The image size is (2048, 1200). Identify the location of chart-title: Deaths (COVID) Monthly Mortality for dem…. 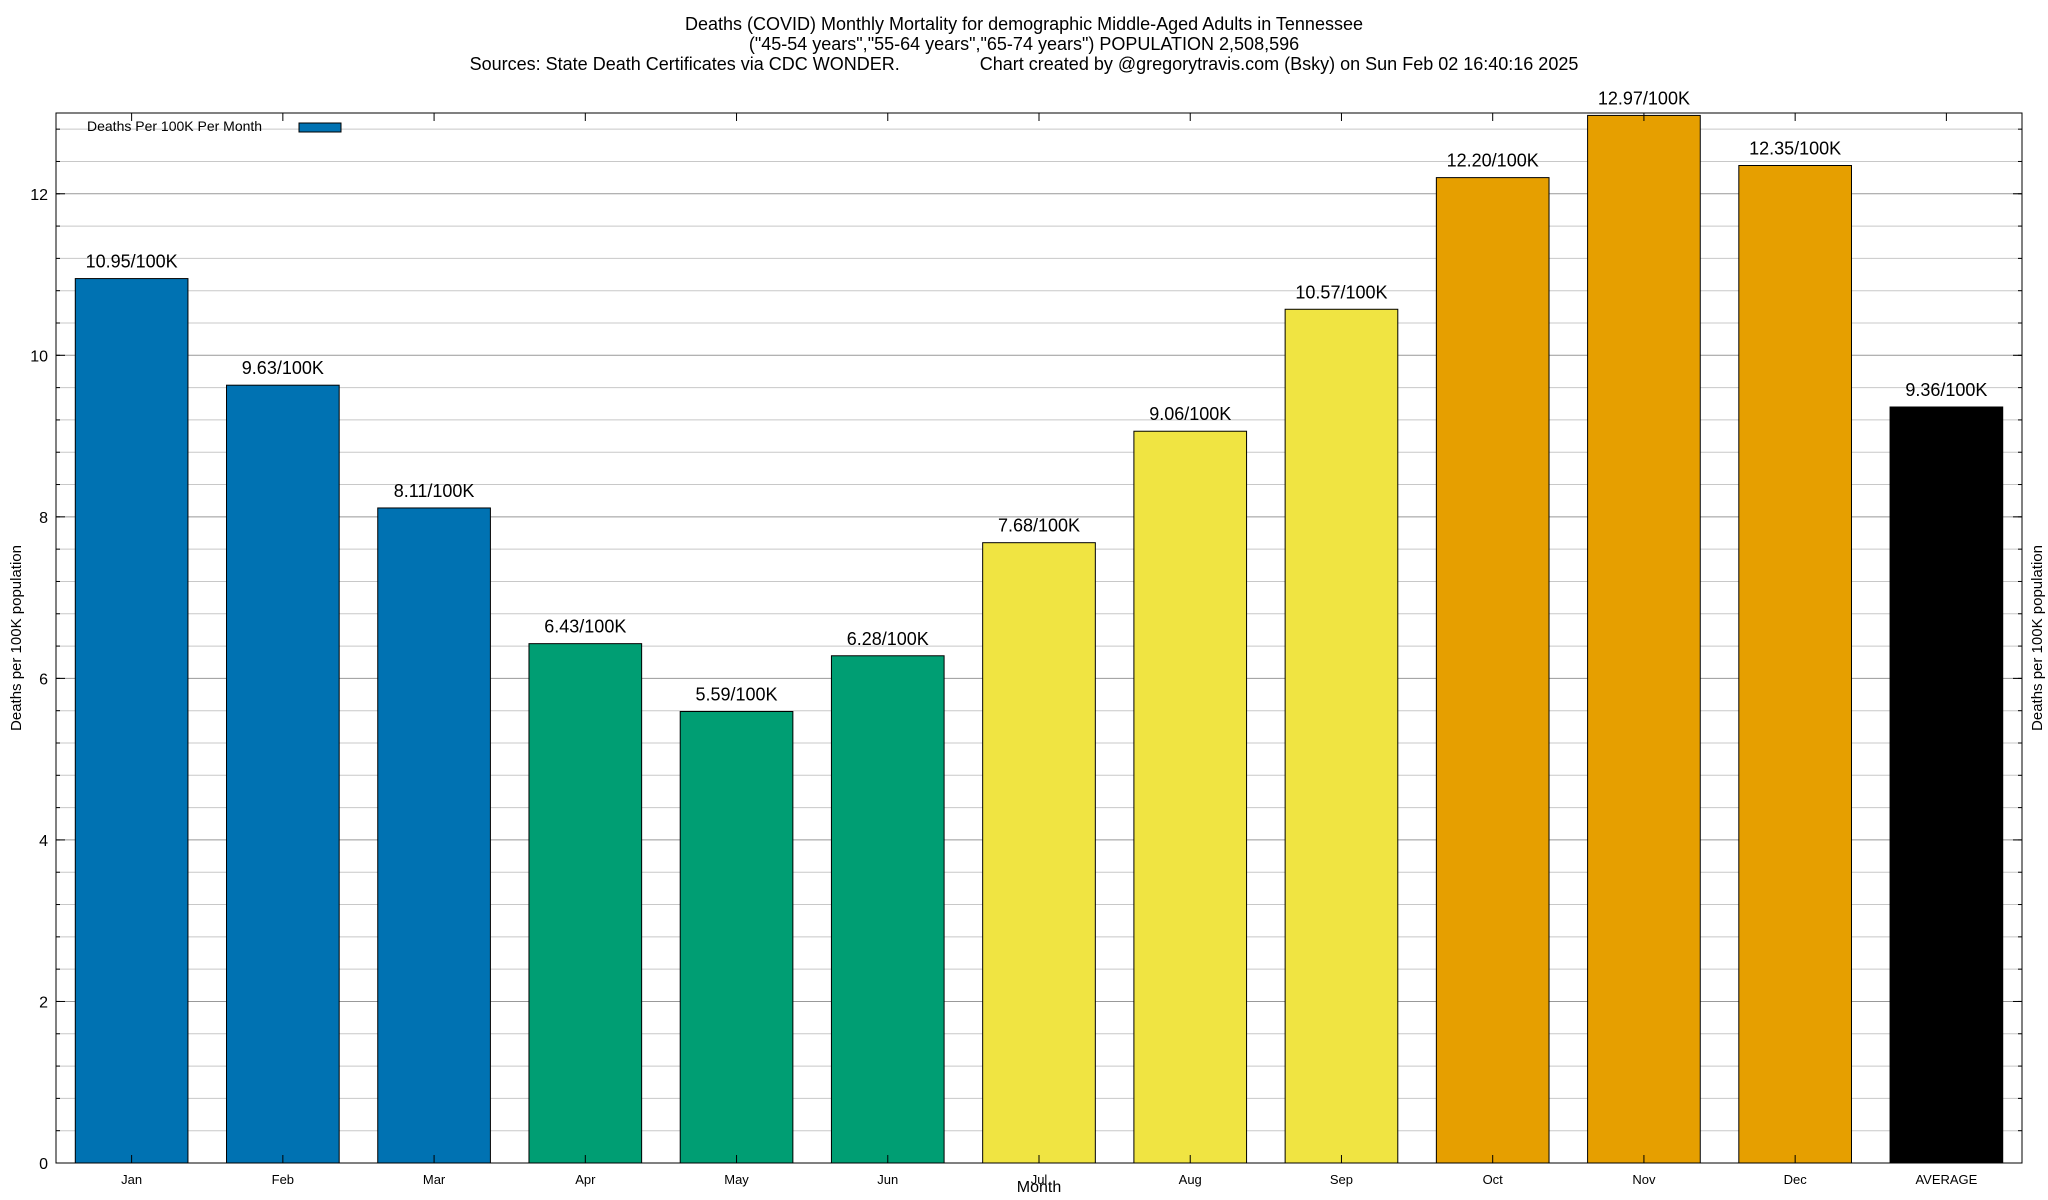
(1024, 24).